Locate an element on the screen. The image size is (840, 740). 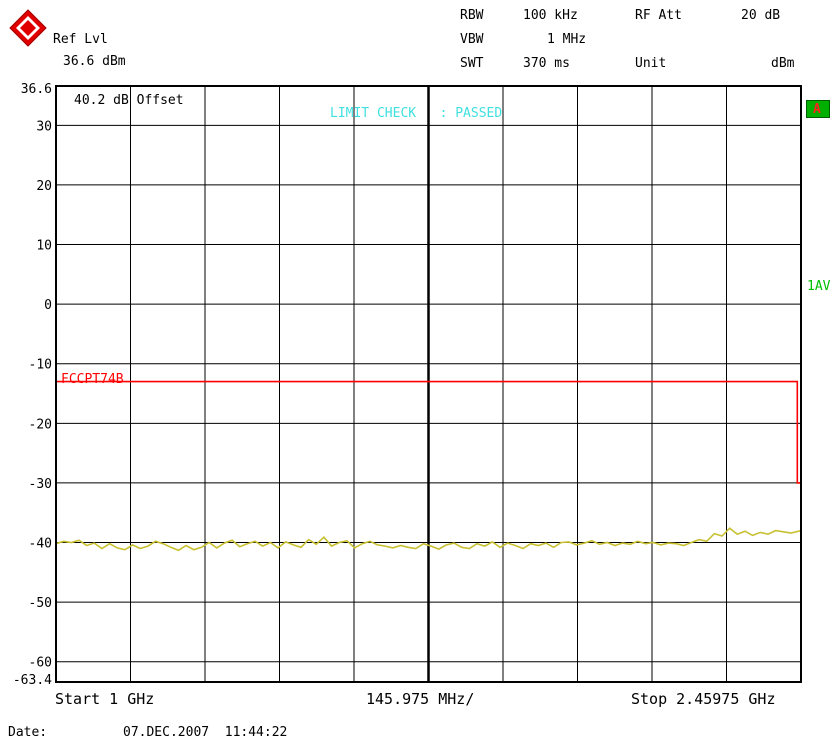
vbw-label: VBW is located at coordinates (472, 39).